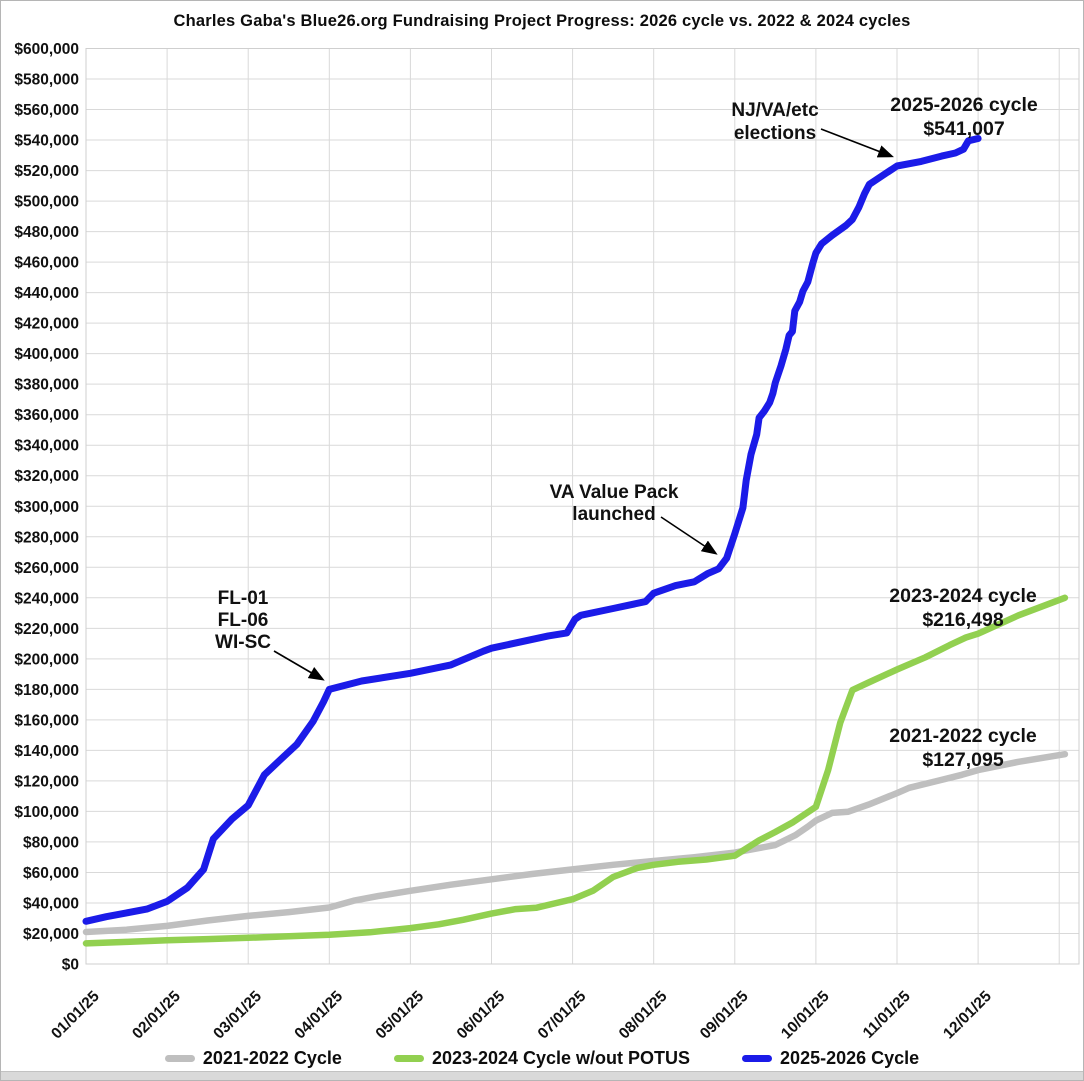 The width and height of the screenshot is (1084, 1081). Describe the element at coordinates (51, 903) in the screenshot. I see `y-axis-tick-label: $40,000` at that location.